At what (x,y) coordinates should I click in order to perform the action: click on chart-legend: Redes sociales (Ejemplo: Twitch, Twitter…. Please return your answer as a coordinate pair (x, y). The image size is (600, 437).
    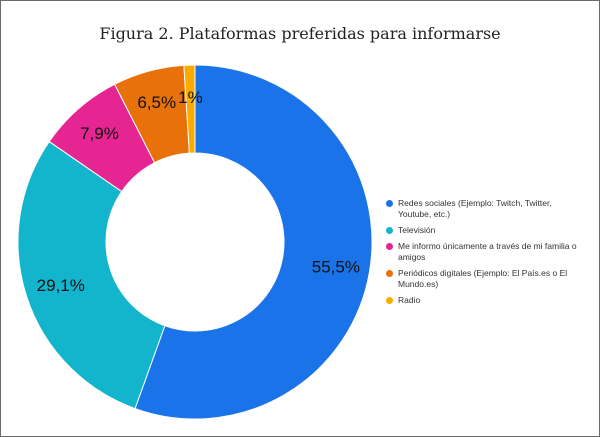
    Looking at the image, I should click on (486, 254).